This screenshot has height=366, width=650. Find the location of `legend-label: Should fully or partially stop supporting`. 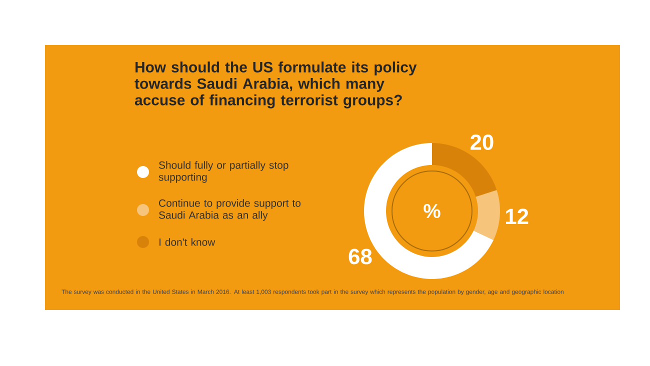

legend-label: Should fully or partially stop supporting is located at coordinates (223, 172).